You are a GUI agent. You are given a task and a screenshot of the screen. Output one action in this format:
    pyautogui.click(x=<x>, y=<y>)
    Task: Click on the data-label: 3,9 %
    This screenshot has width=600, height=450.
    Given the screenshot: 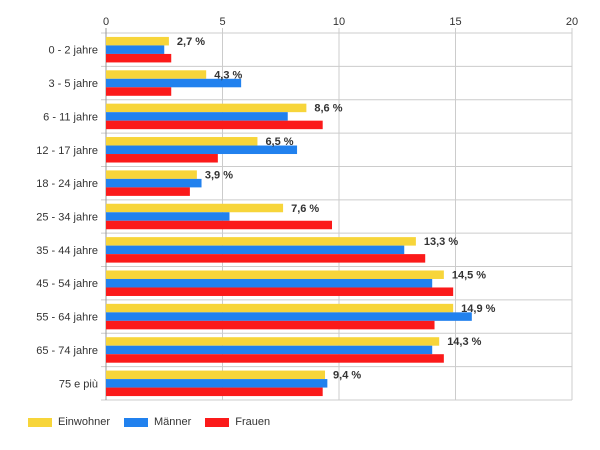 What is the action you would take?
    pyautogui.click(x=219, y=175)
    